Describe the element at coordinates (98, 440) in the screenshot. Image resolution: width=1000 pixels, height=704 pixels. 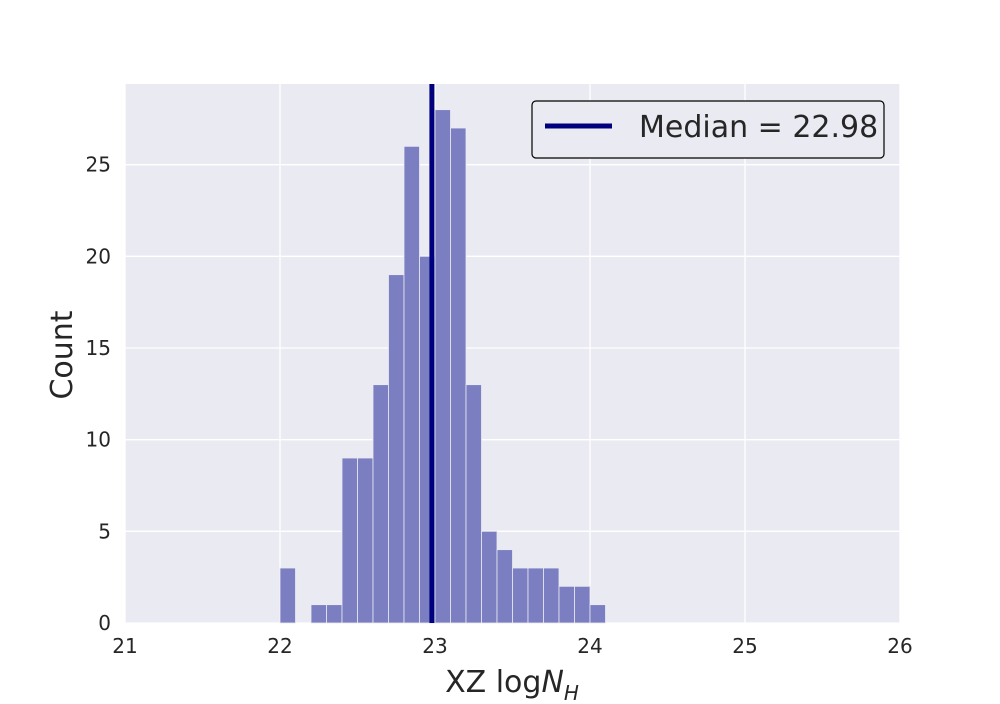
I see `y-tick-label: 10` at that location.